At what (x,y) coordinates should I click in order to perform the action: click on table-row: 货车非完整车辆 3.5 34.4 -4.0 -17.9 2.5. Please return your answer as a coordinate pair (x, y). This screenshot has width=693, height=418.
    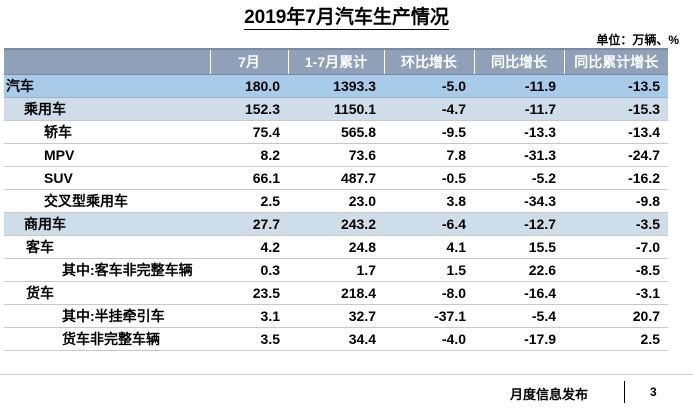
    Looking at the image, I should click on (336, 339).